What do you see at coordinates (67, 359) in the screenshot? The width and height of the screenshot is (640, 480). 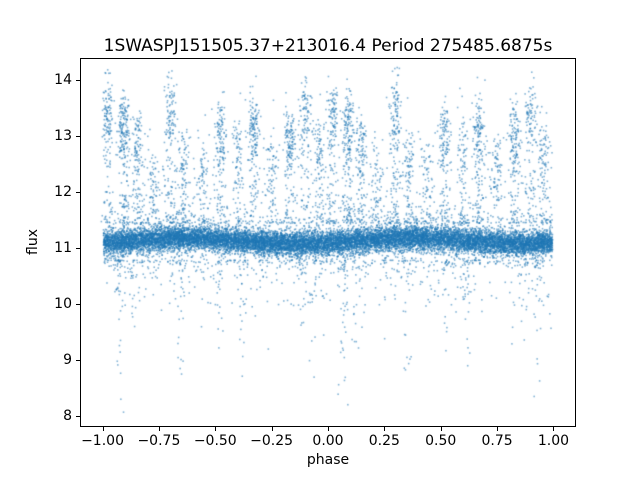 I see `y-tick-label: 9` at bounding box center [67, 359].